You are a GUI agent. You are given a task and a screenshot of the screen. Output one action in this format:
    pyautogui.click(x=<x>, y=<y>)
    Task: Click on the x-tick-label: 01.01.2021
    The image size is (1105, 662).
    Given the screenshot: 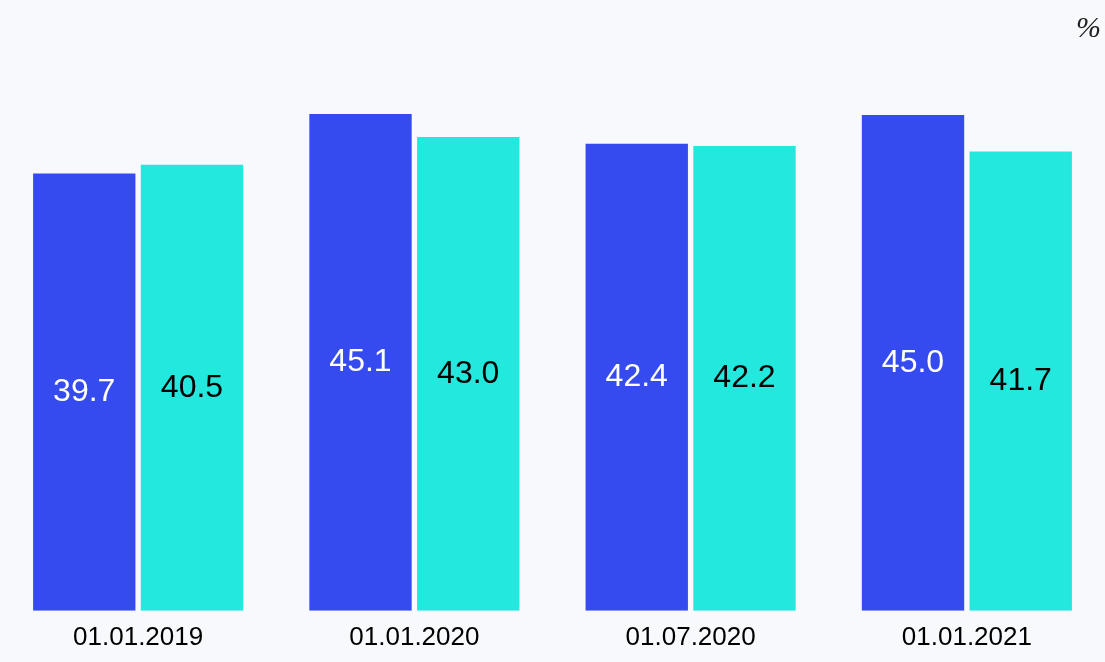 What is the action you would take?
    pyautogui.click(x=966, y=635)
    